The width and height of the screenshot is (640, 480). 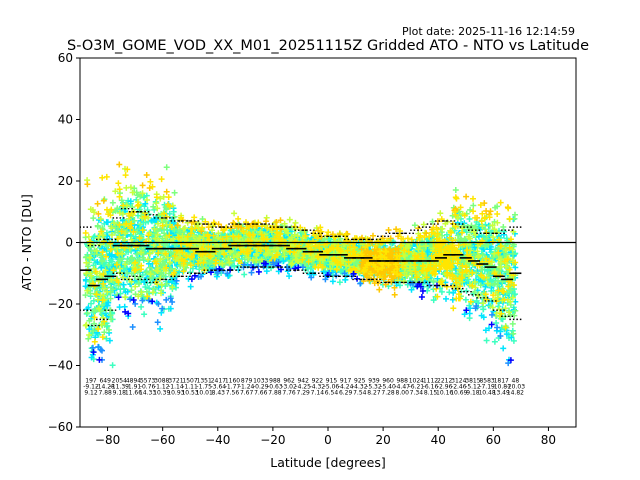 What do you see at coordinates (161, 393) in the screenshot?
I see `bin-stat-std: 10.39` at bounding box center [161, 393].